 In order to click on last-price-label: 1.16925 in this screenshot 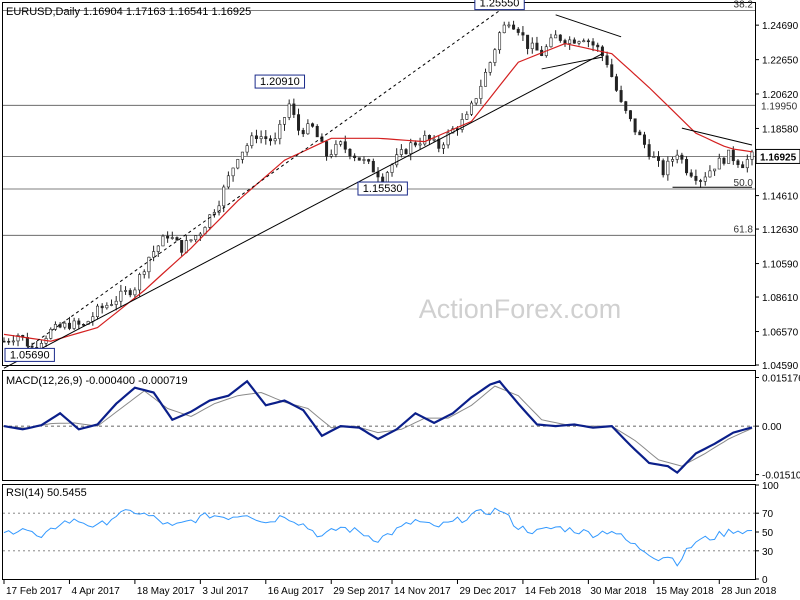, I will do `click(778, 157)`.